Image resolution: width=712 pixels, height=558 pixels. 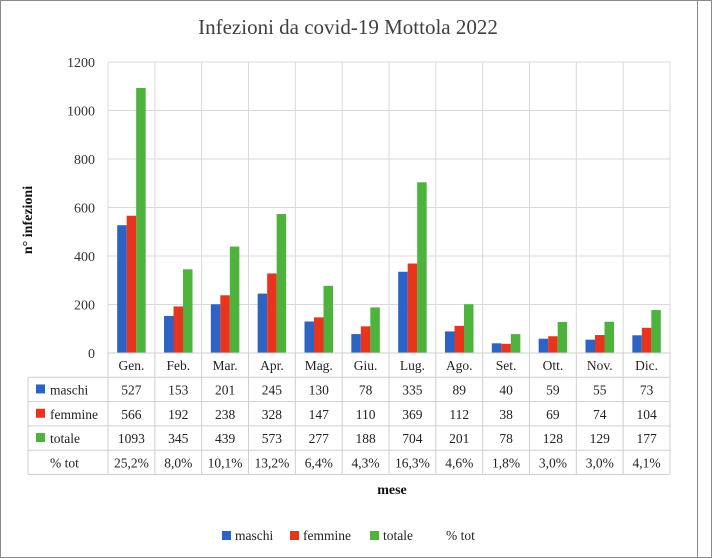 I want to click on bar-totale-ago, so click(x=469, y=328).